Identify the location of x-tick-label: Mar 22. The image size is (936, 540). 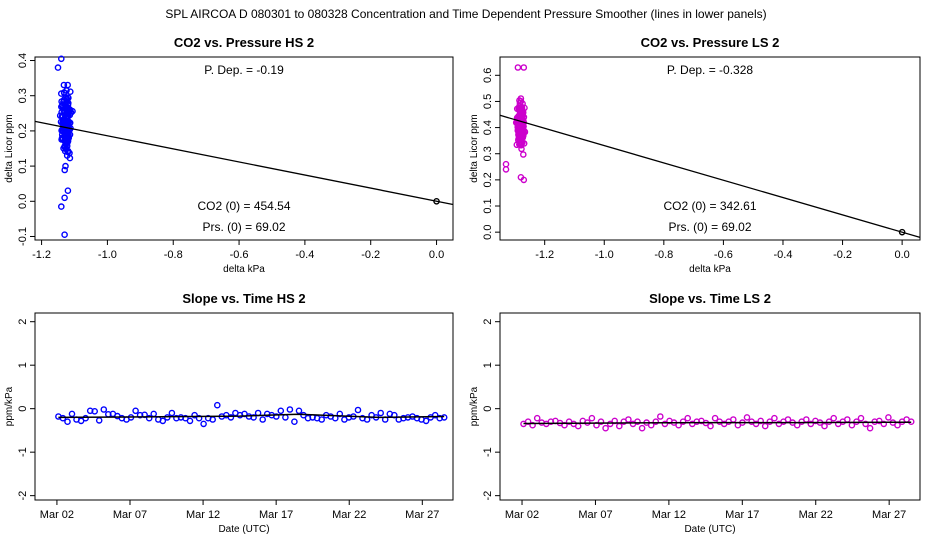
(816, 515).